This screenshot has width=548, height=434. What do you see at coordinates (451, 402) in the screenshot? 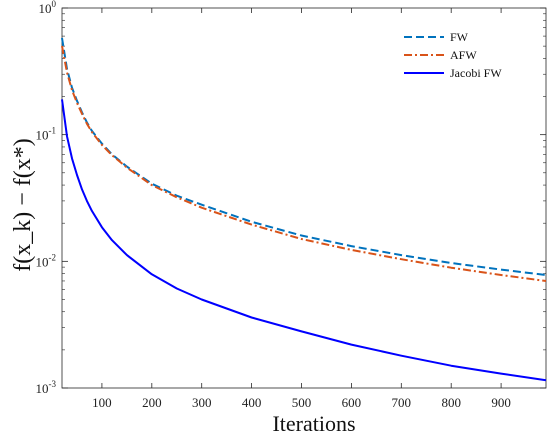
I see `x-tick-label: 800` at bounding box center [451, 402].